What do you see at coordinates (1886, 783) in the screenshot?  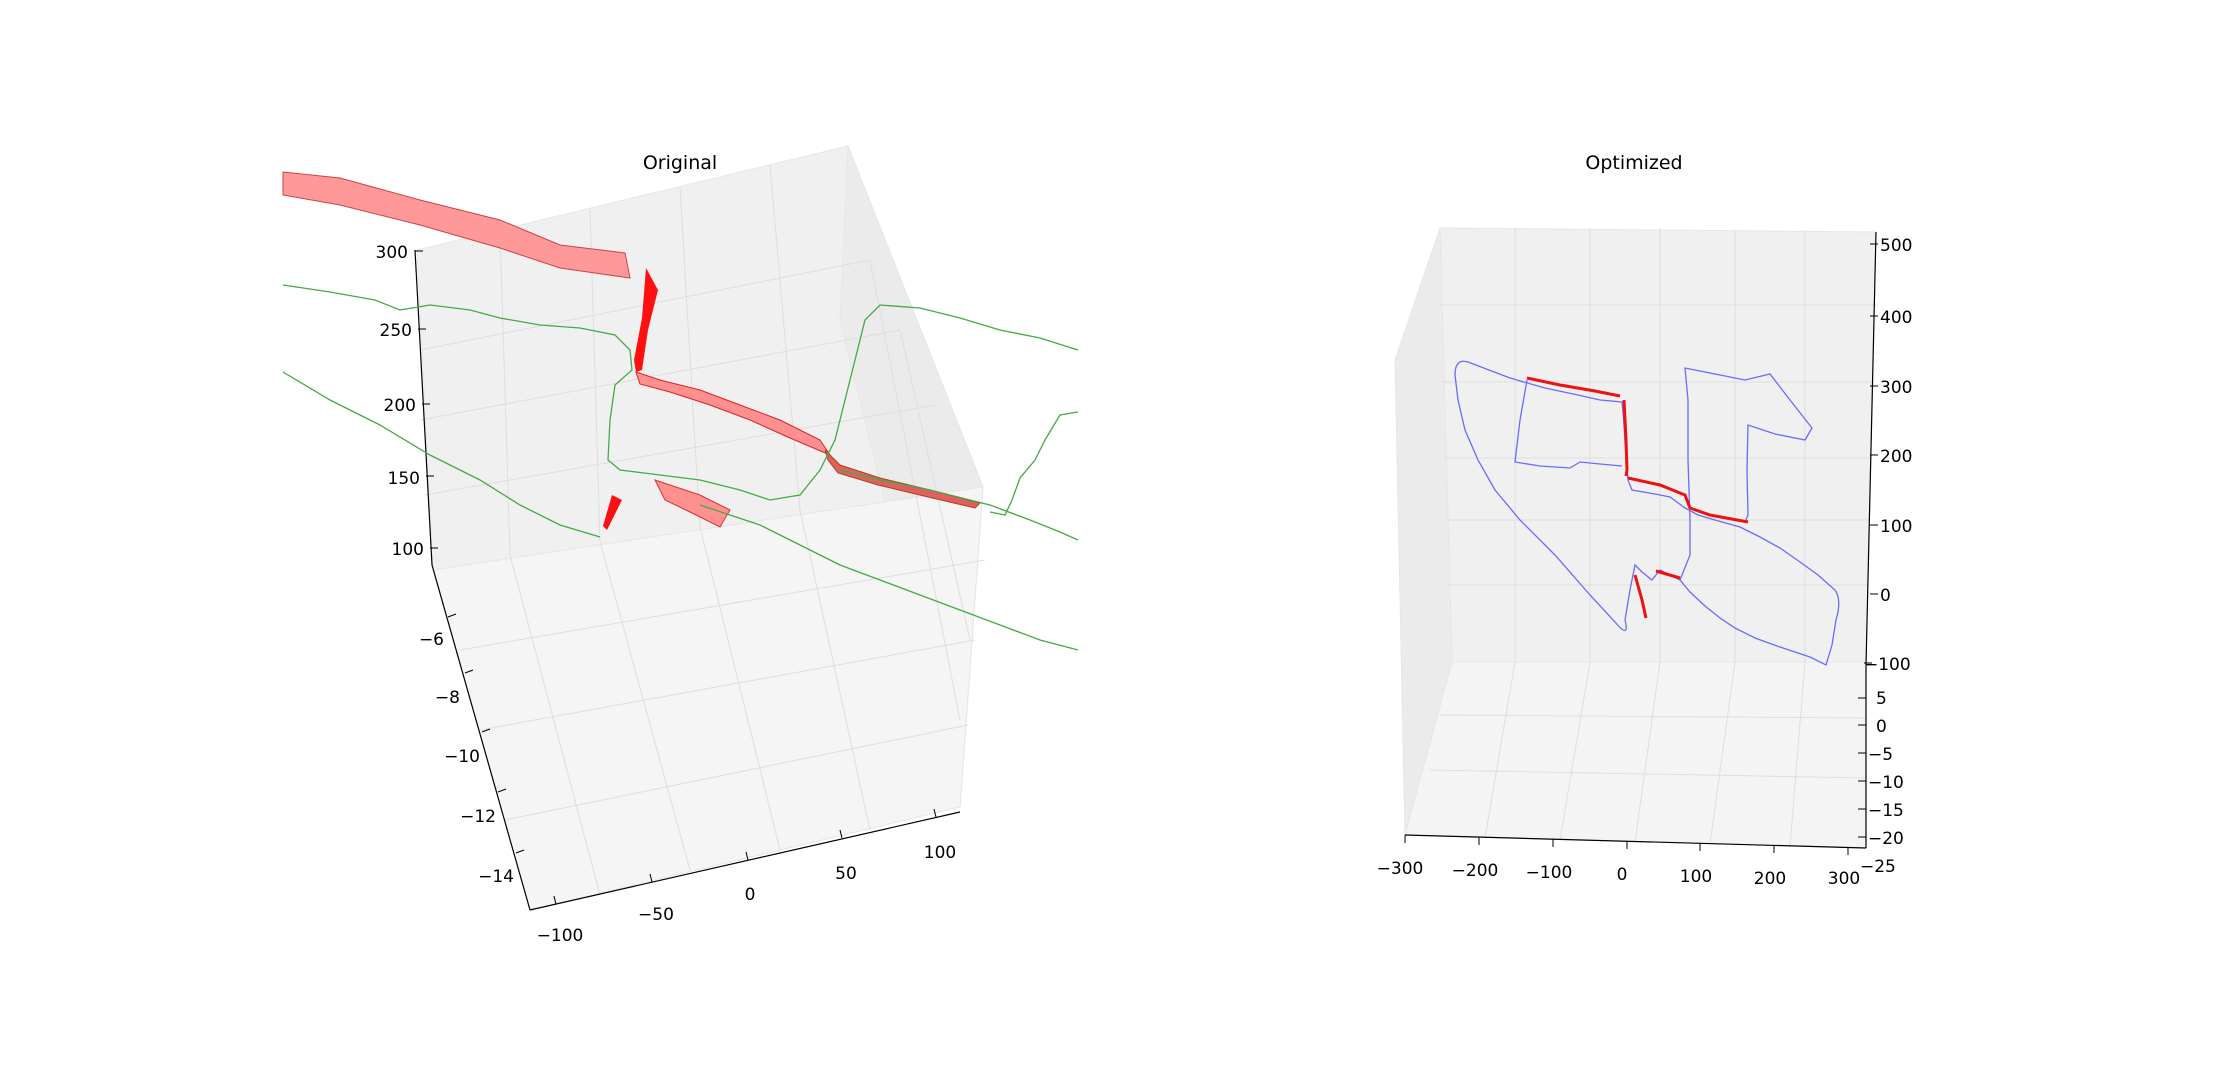 I see `optimized-y-tick-neg10: −10` at bounding box center [1886, 783].